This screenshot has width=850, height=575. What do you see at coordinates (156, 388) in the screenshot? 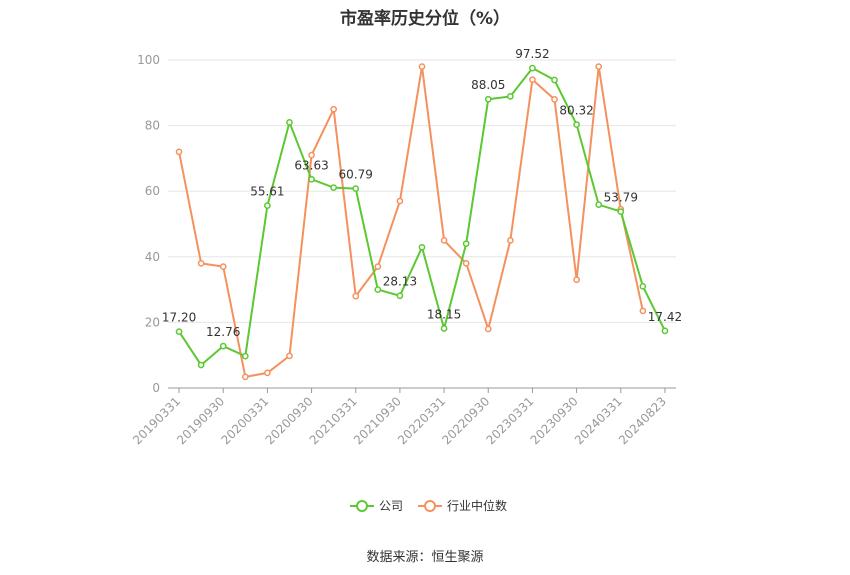
I see `y-tick-label: 0` at bounding box center [156, 388].